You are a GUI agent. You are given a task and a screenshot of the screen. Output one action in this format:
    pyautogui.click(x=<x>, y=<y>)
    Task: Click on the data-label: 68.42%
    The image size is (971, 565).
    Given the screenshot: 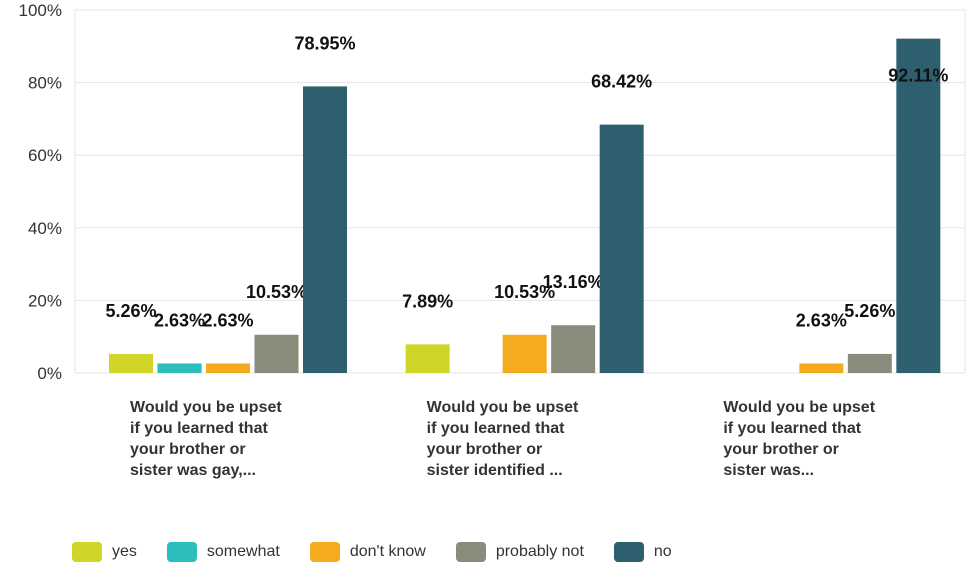 What is the action you would take?
    pyautogui.click(x=621, y=82)
    